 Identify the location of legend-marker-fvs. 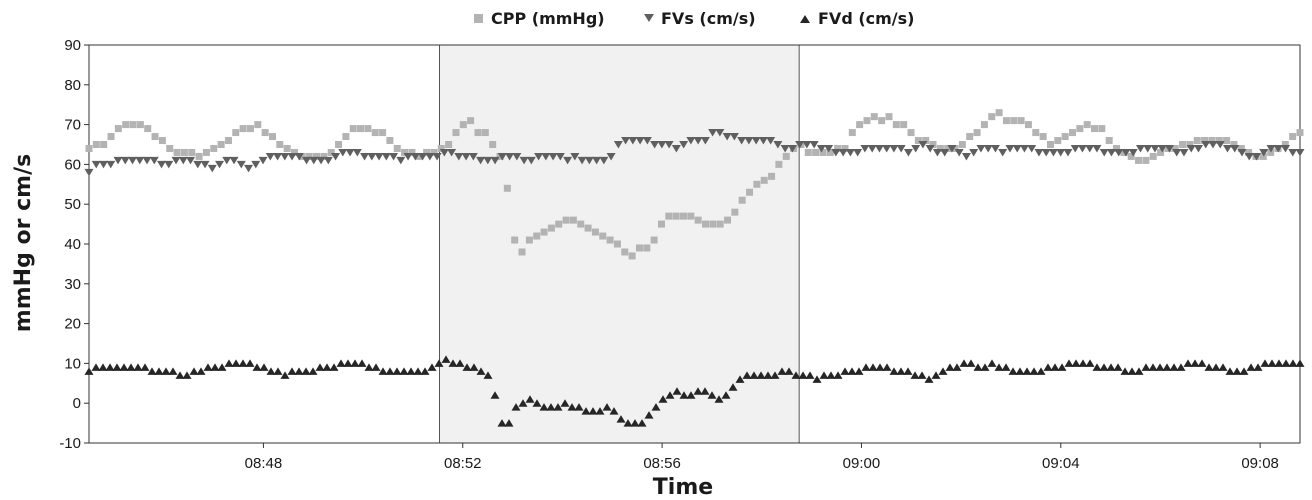
(649, 18).